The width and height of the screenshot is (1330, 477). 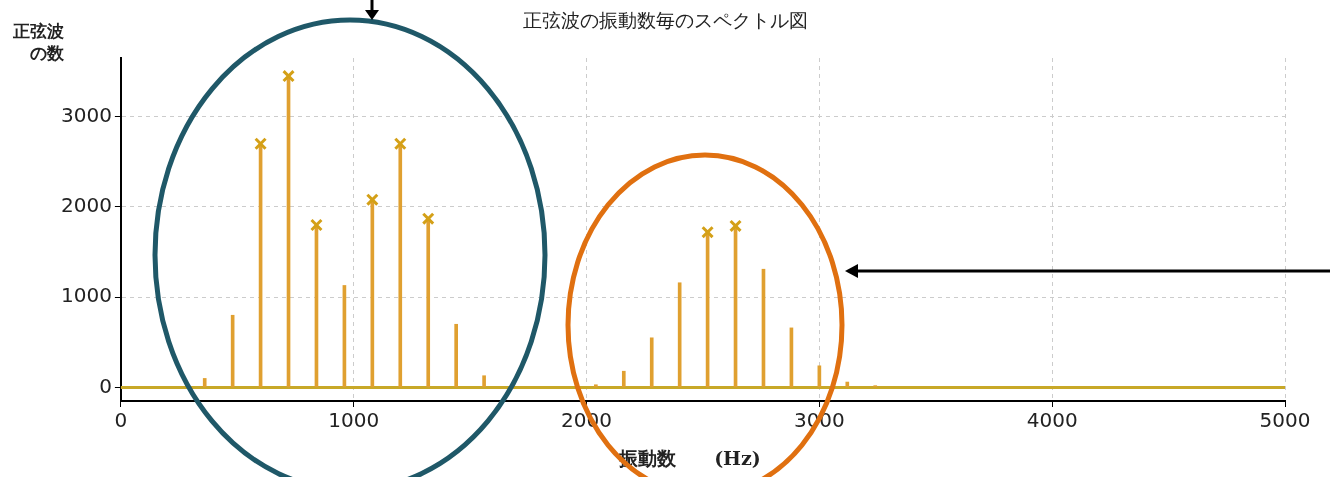 What do you see at coordinates (354, 420) in the screenshot?
I see `x-tick-label: 1000` at bounding box center [354, 420].